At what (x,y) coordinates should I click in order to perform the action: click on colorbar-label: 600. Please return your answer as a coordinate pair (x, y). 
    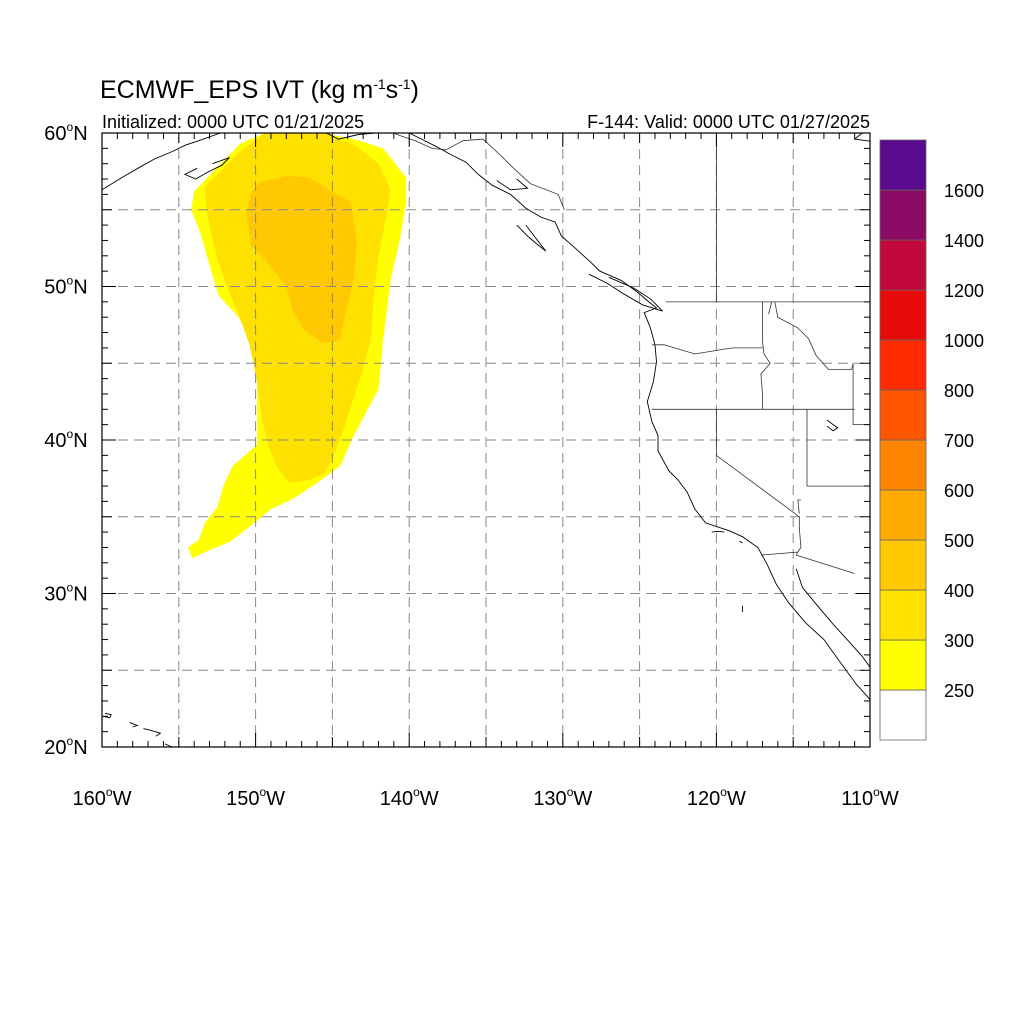
    Looking at the image, I should click on (959, 491).